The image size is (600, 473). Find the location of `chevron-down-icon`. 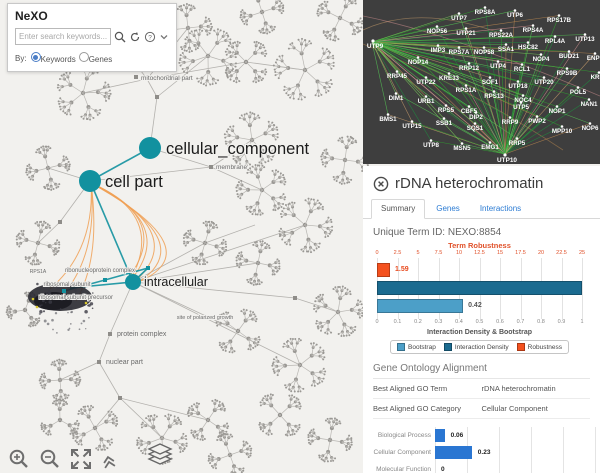

chevron-down-icon is located at coordinates (164, 37).